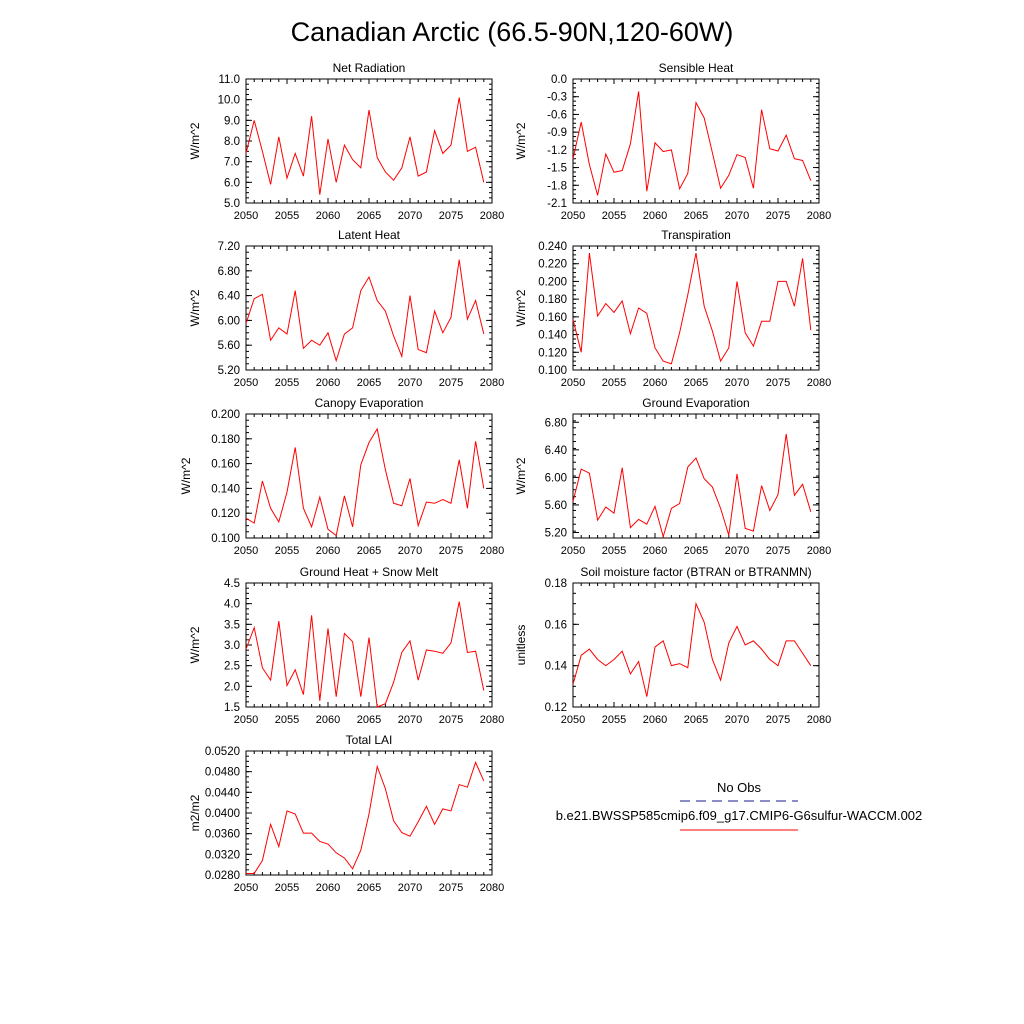  I want to click on y-tick-label: 7.0, so click(232, 163).